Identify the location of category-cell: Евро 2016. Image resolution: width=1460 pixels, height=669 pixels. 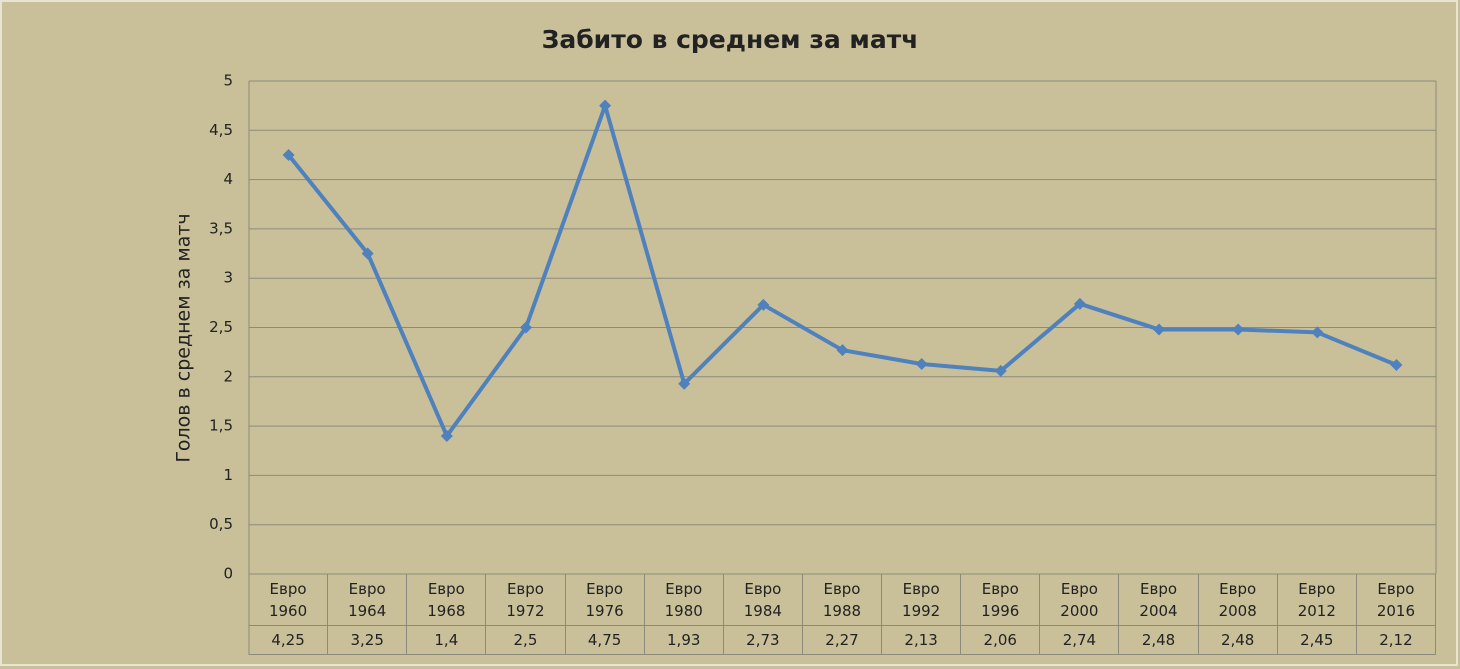
(1396, 600).